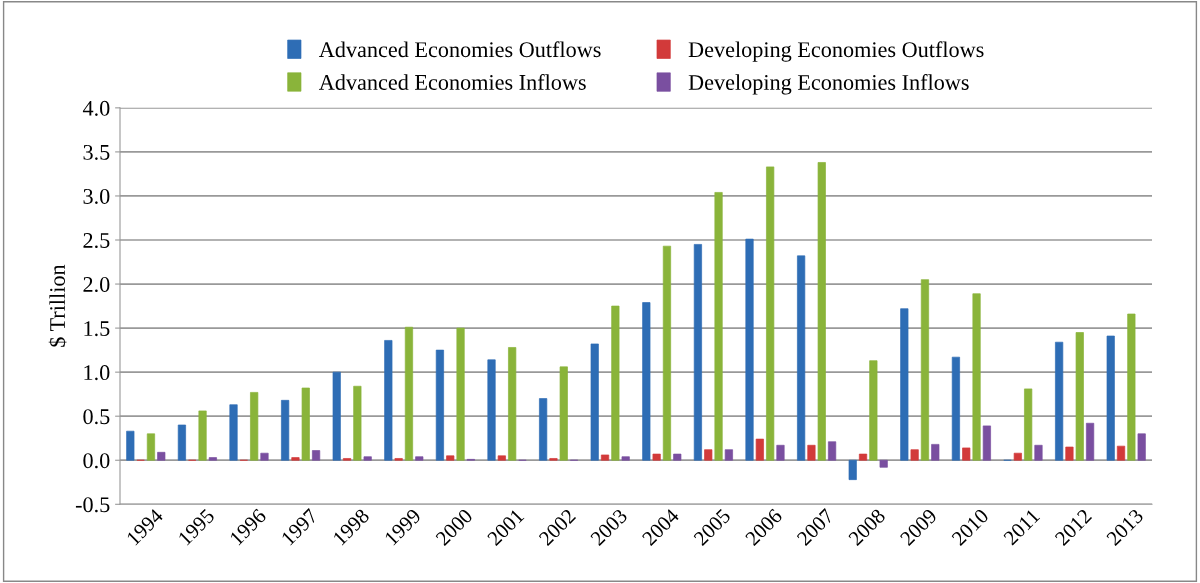 The height and width of the screenshot is (583, 1200). Describe the element at coordinates (57, 305) in the screenshot. I see `y-axis-title: $ Trillion` at that location.